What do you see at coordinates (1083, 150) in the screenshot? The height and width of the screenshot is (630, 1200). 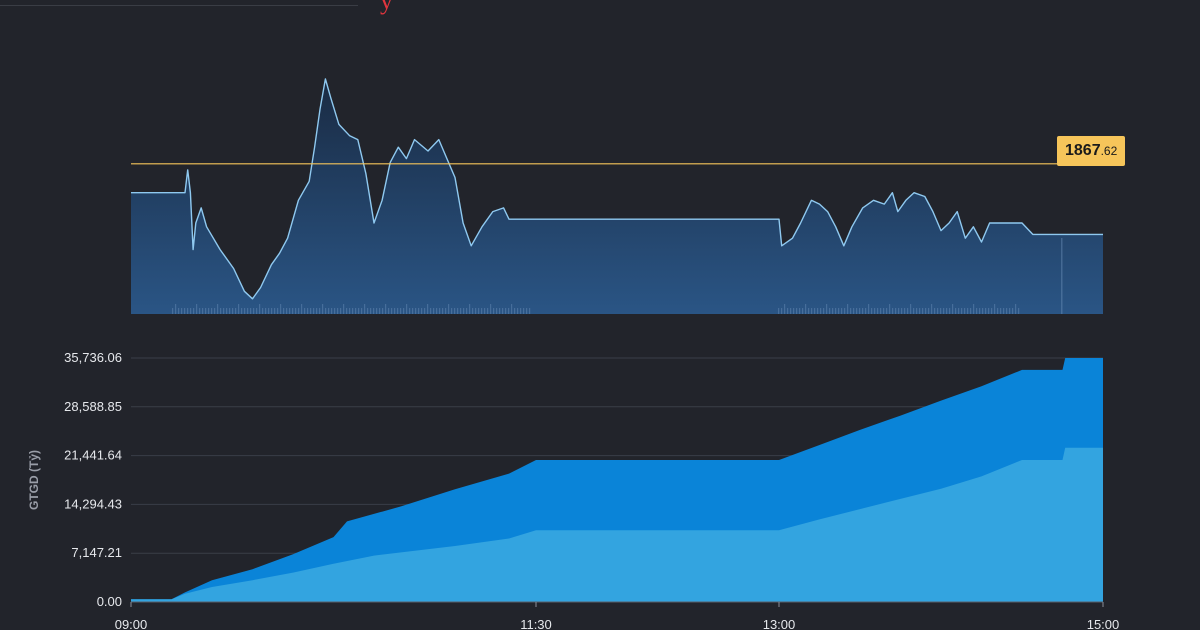 I see `current-price-integer: 1867` at bounding box center [1083, 150].